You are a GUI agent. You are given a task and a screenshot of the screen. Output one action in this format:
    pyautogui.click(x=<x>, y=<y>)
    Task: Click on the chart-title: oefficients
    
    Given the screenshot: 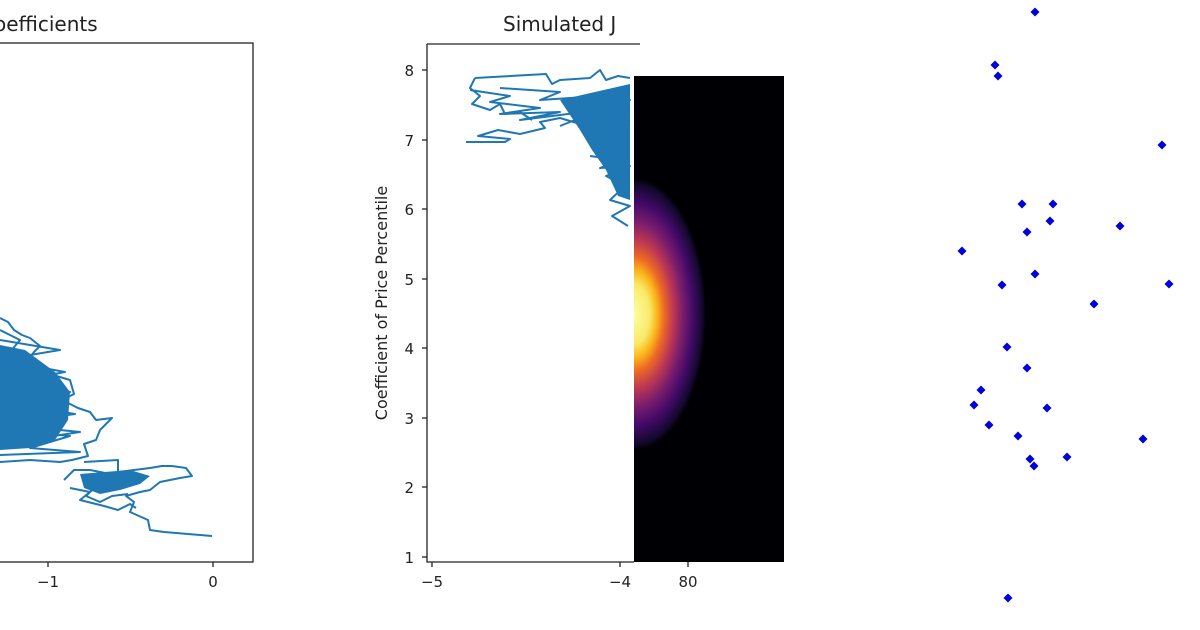 What is the action you would take?
    pyautogui.click(x=49, y=24)
    